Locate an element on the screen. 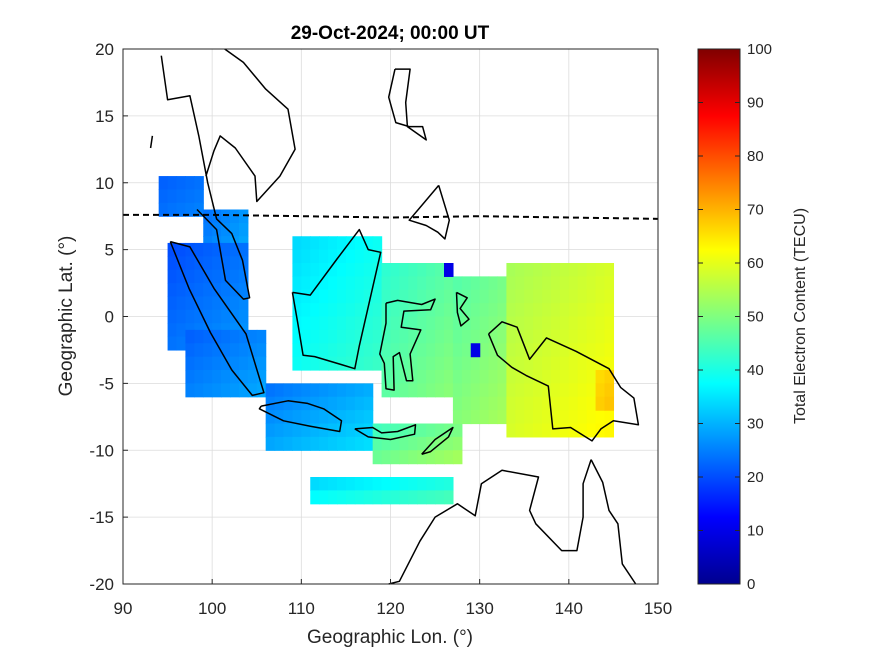 The height and width of the screenshot is (656, 875). y-tick-label: -5 is located at coordinates (106, 383).